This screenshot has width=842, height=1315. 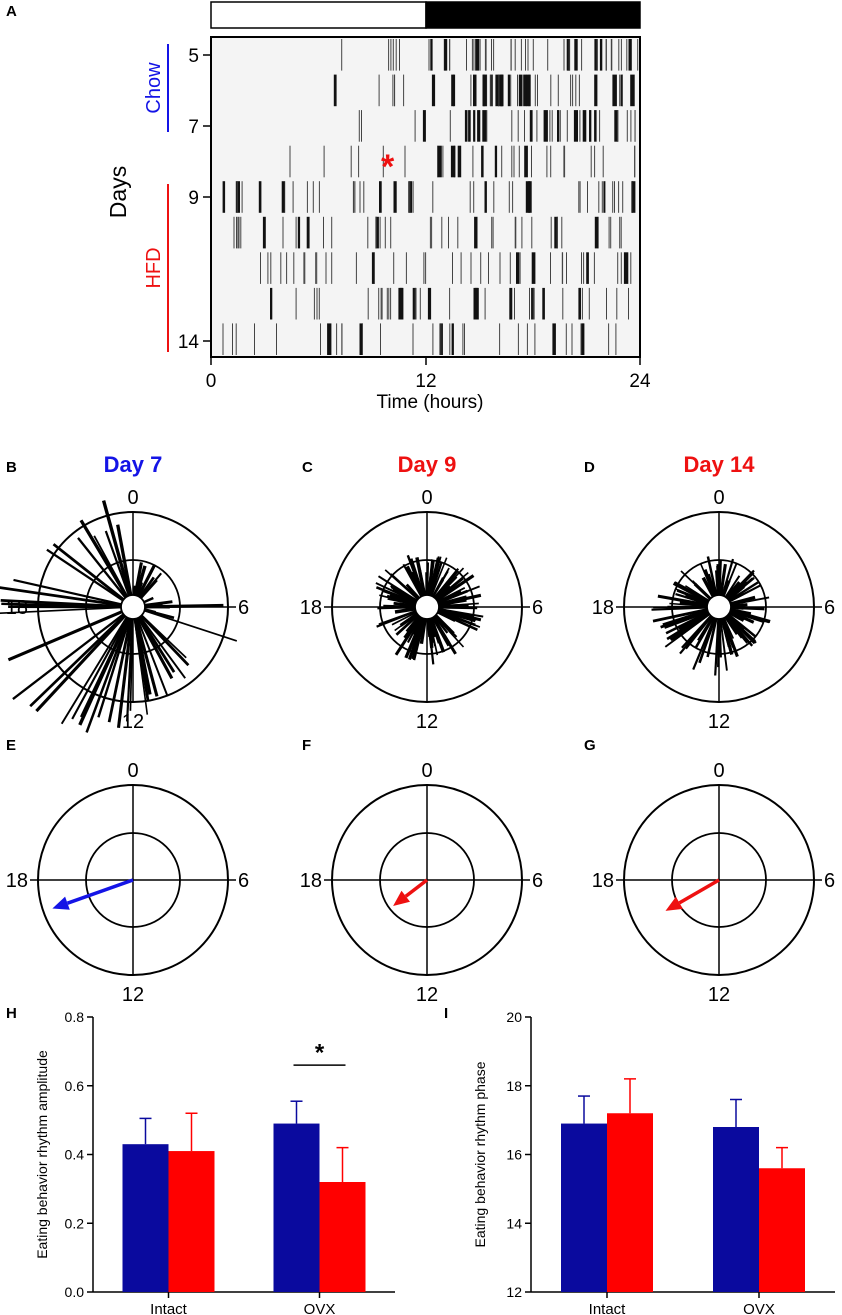 What do you see at coordinates (640, 381) in the screenshot?
I see `x-tick-label: 24` at bounding box center [640, 381].